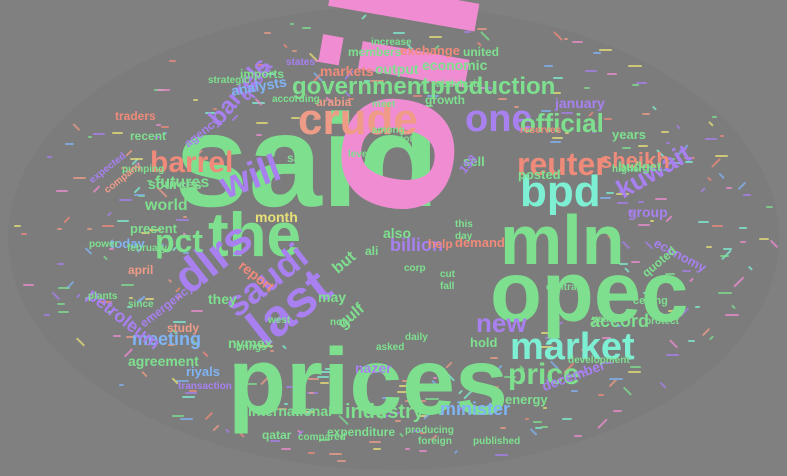  What do you see at coordinates (480, 242) in the screenshot?
I see `cloud-word: demand` at bounding box center [480, 242].